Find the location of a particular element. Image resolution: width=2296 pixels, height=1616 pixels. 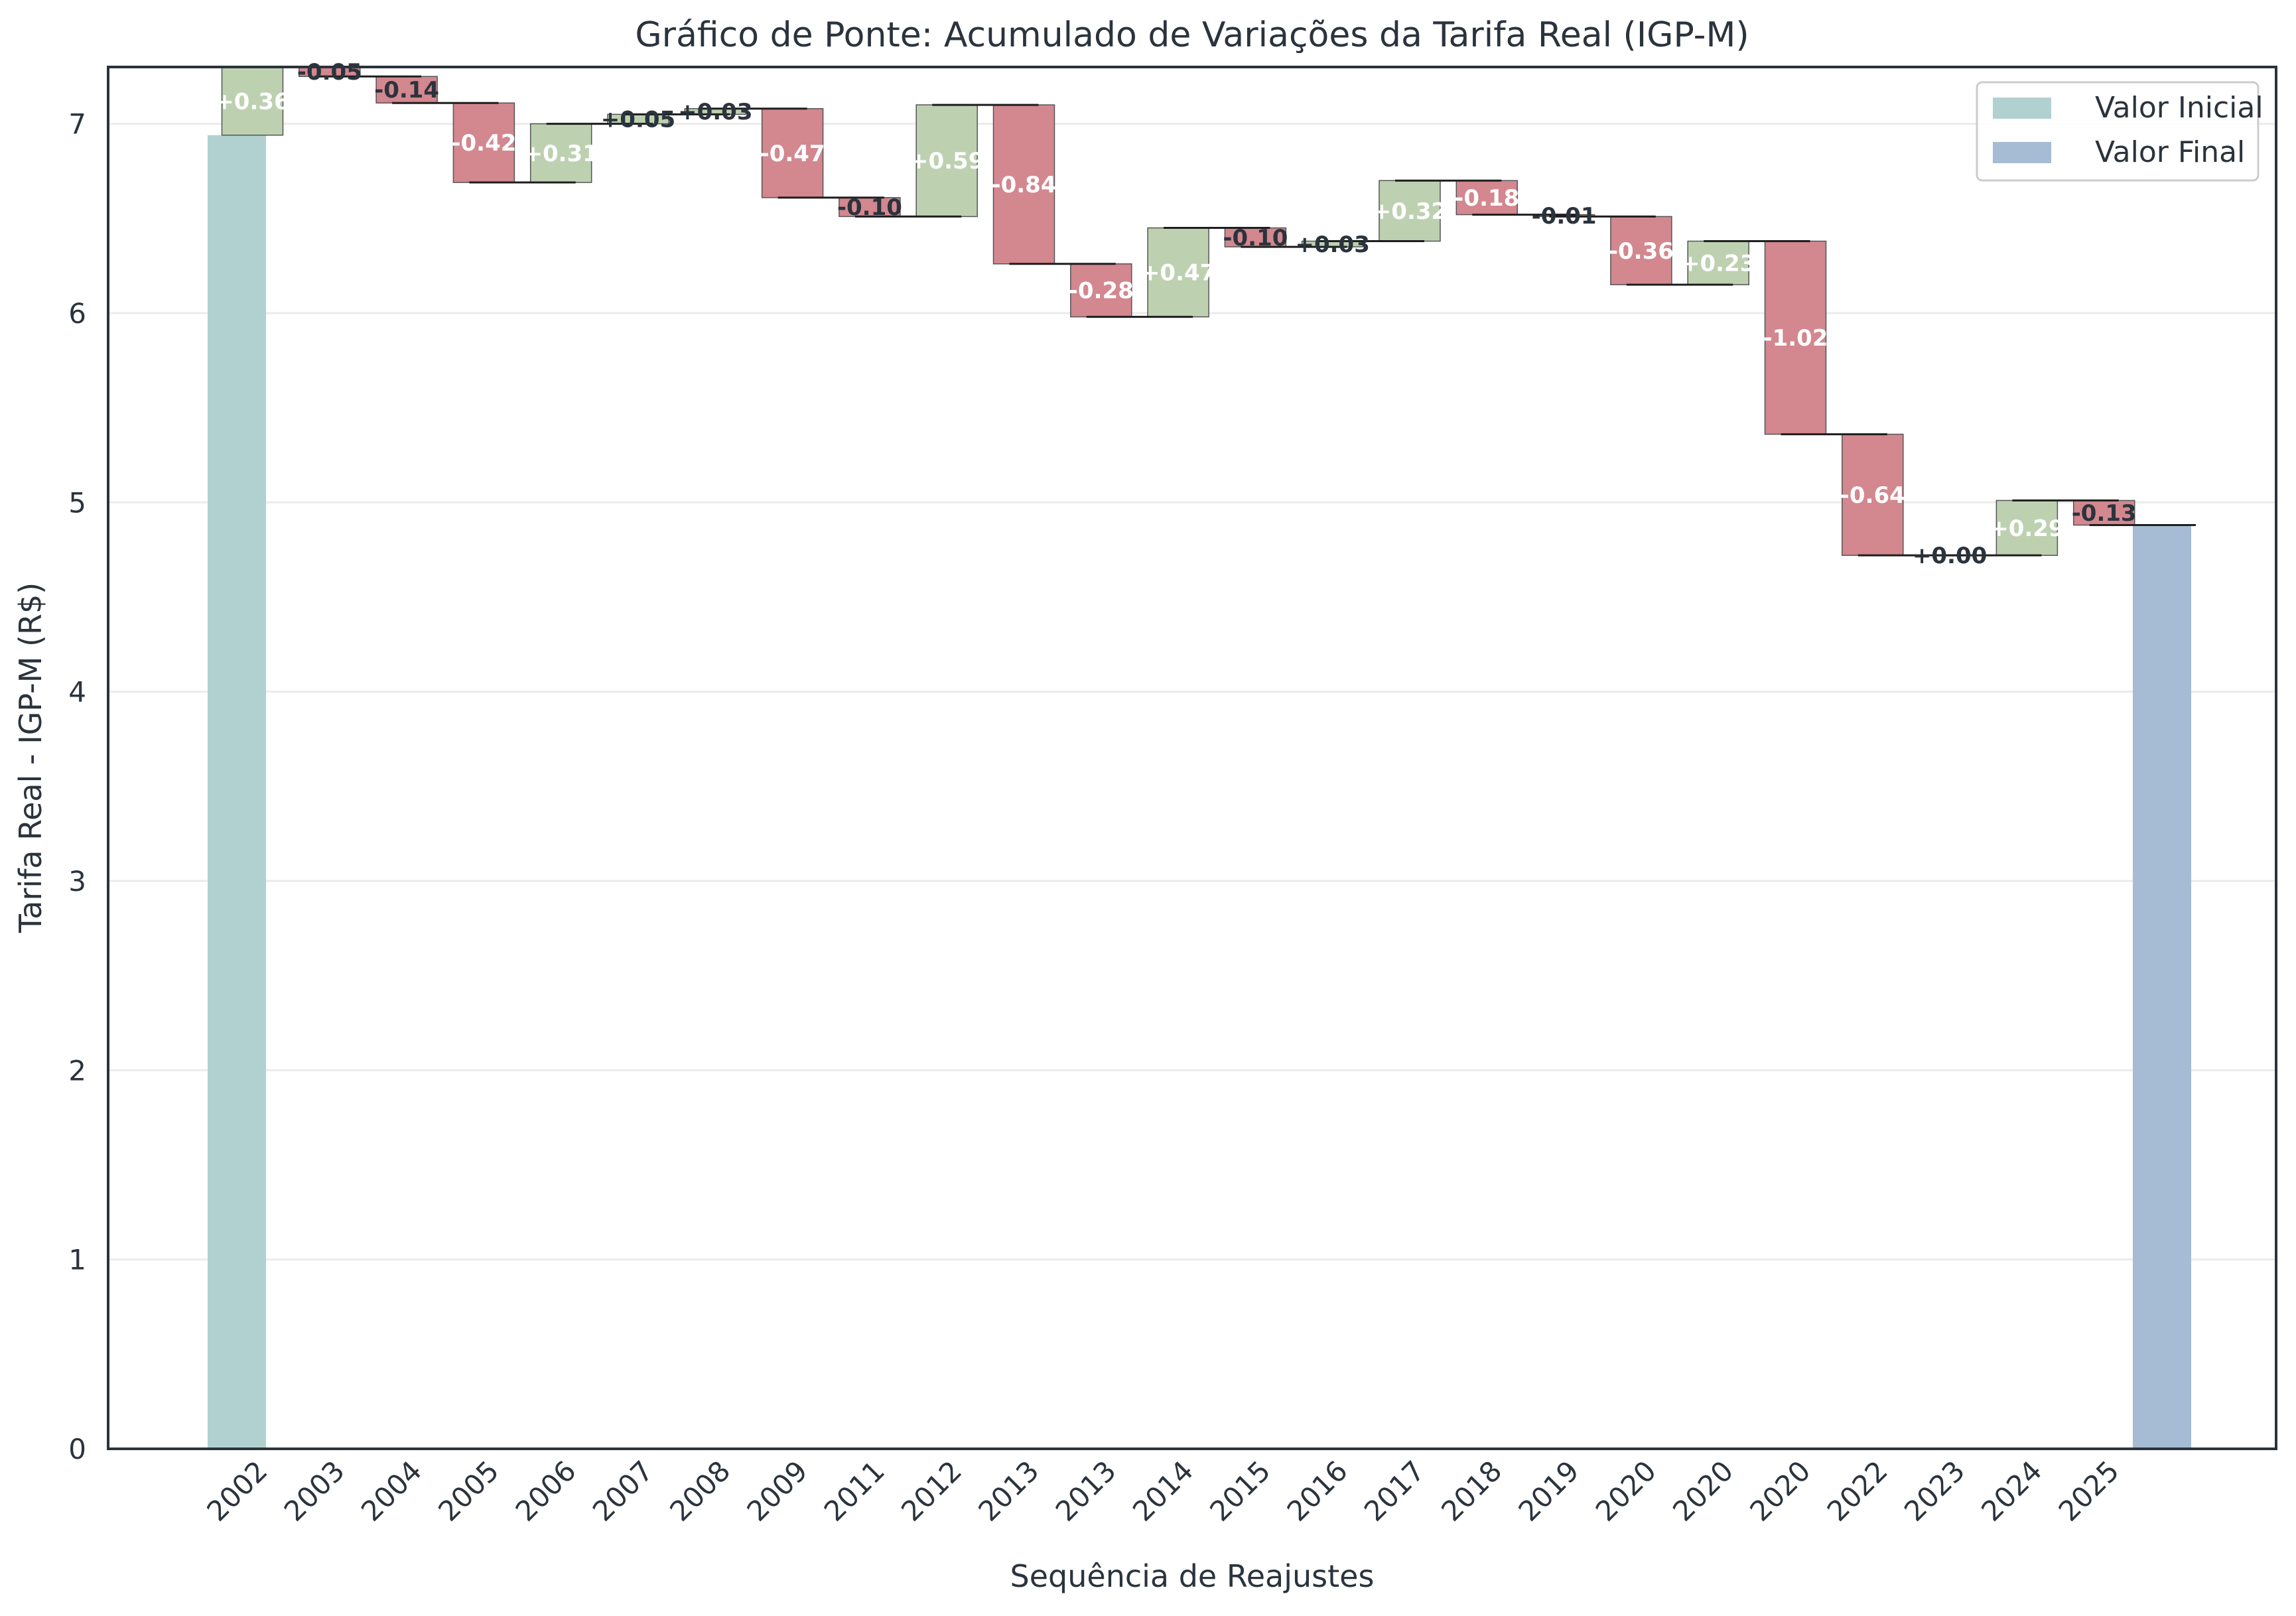

y-tick-label: 5 is located at coordinates (77, 502).